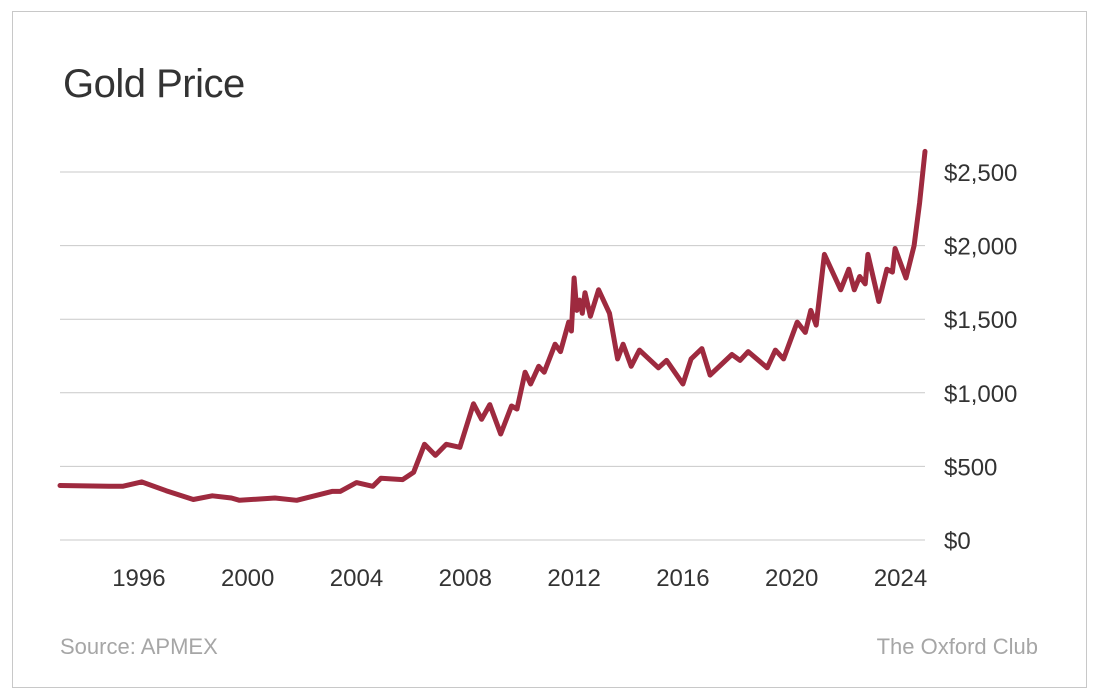  What do you see at coordinates (900, 578) in the screenshot?
I see `x-tick-label: 2024` at bounding box center [900, 578].